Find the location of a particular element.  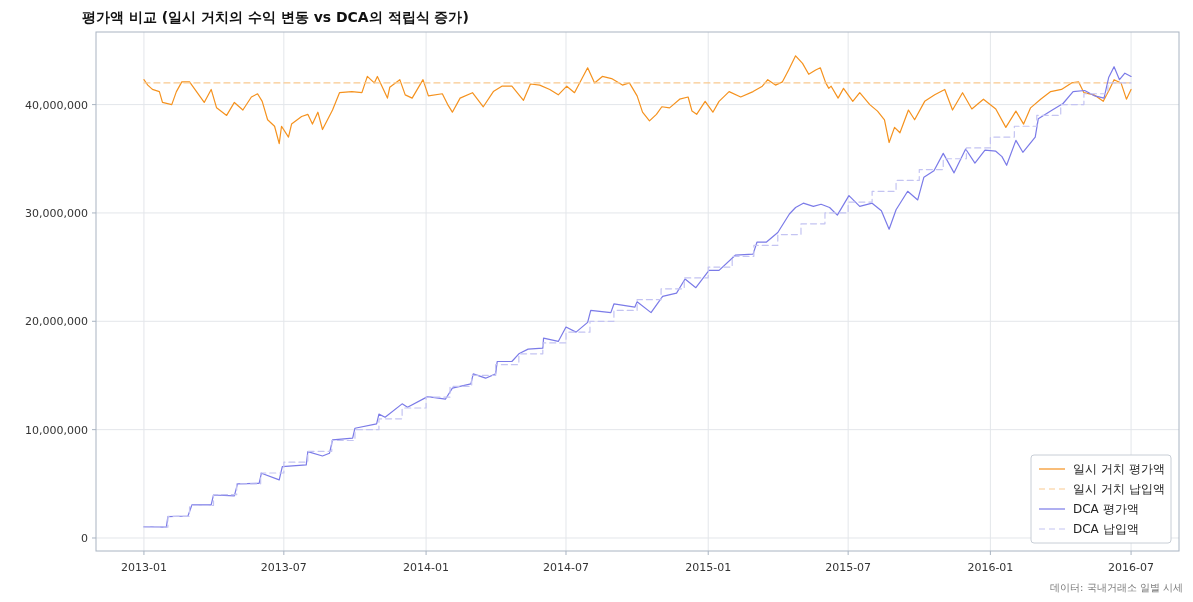

x-tick-label: 2015-01 is located at coordinates (708, 567).